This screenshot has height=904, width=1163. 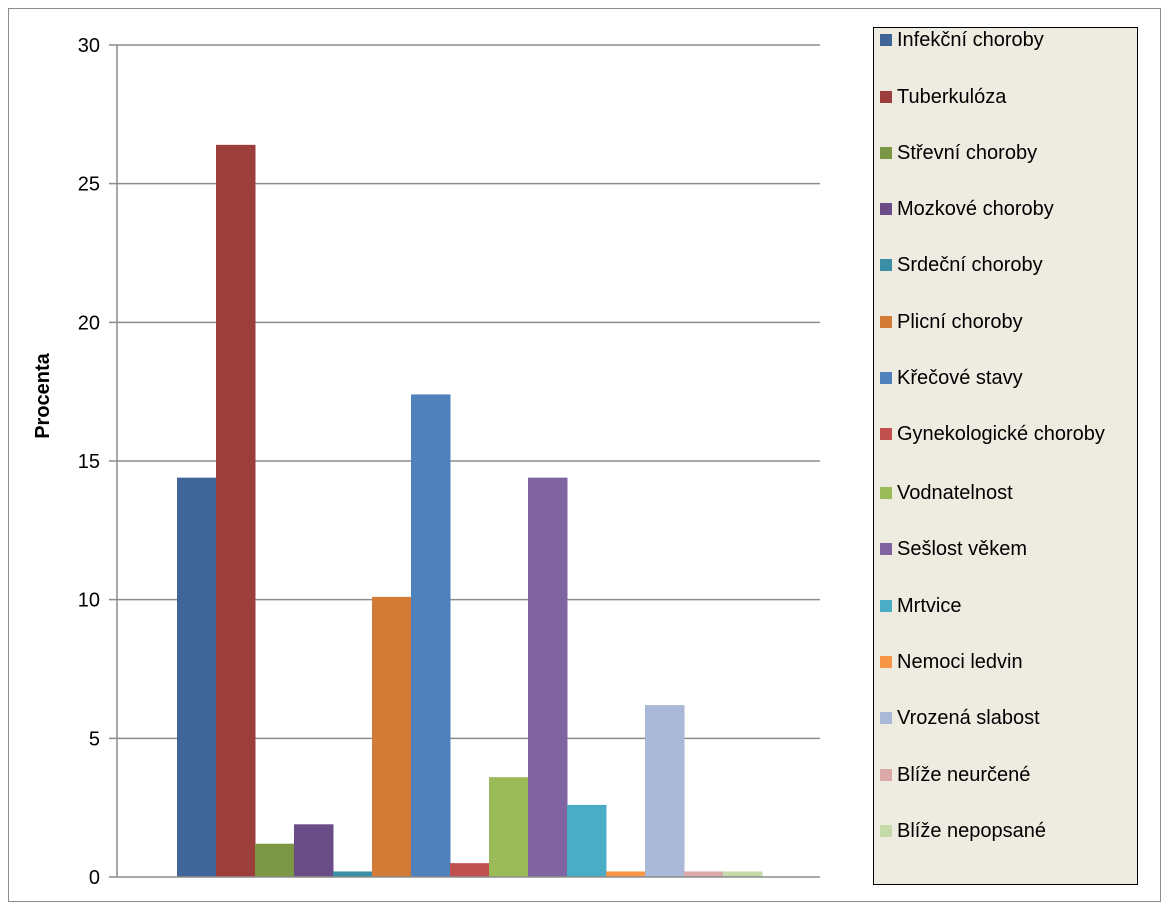 I want to click on legend-item: Plicní choroby, so click(x=1006, y=322).